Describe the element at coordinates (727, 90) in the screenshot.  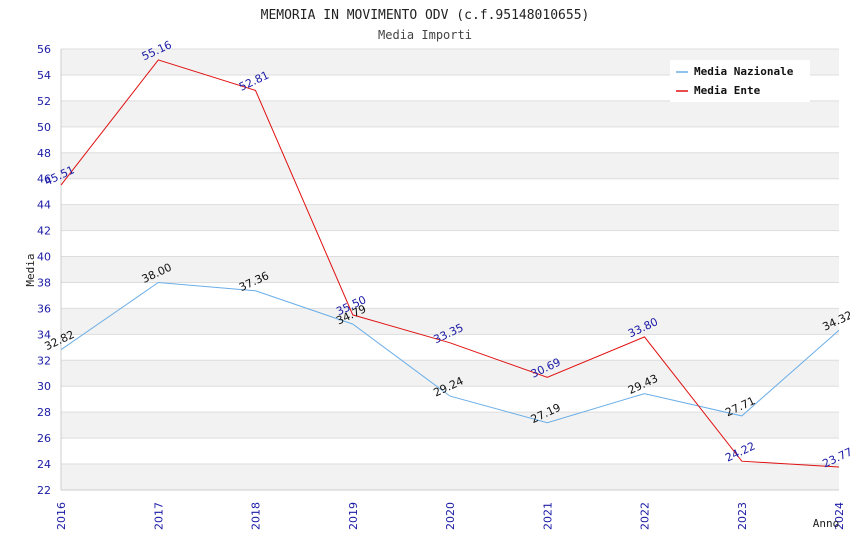
I see `legend-label-ente: Media Ente` at that location.